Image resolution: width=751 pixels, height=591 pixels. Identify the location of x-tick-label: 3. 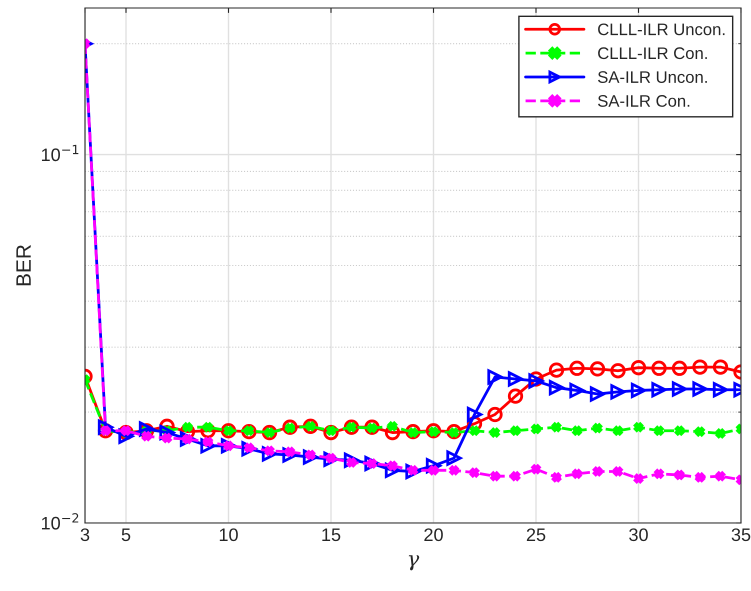
(85, 535).